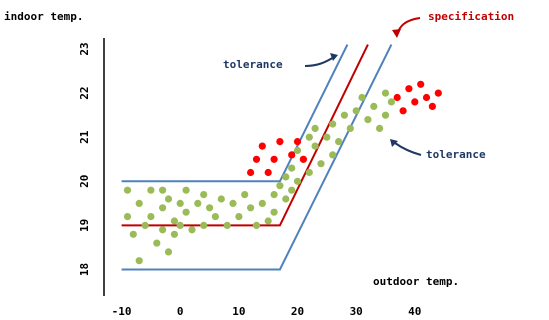 The height and width of the screenshot is (320, 549). Describe the element at coordinates (84, 181) in the screenshot. I see `y-tick-label: 20` at that location.